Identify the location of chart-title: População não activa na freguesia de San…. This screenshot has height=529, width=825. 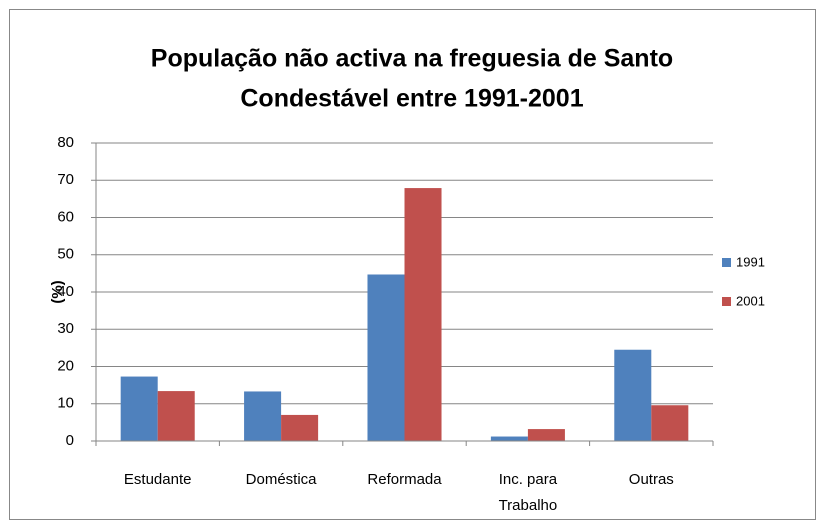
(412, 59).